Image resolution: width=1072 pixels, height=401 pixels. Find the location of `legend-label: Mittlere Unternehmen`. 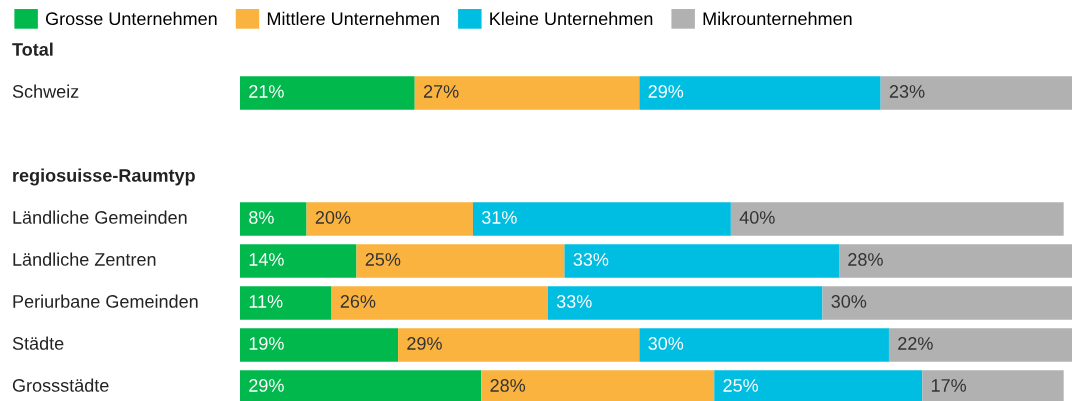

legend-label: Mittlere Unternehmen is located at coordinates (353, 18).